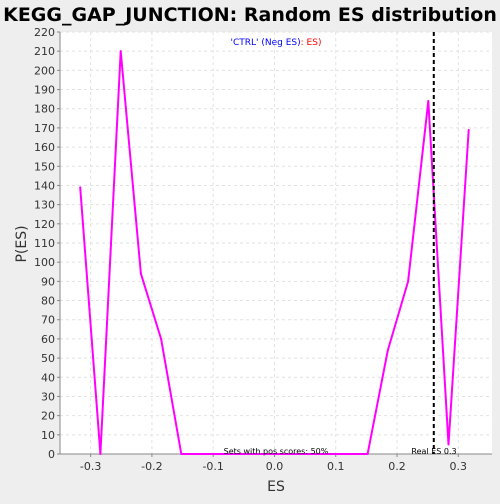  What do you see at coordinates (44, 224) in the screenshot?
I see `y-tick-label: 120` at bounding box center [44, 224].